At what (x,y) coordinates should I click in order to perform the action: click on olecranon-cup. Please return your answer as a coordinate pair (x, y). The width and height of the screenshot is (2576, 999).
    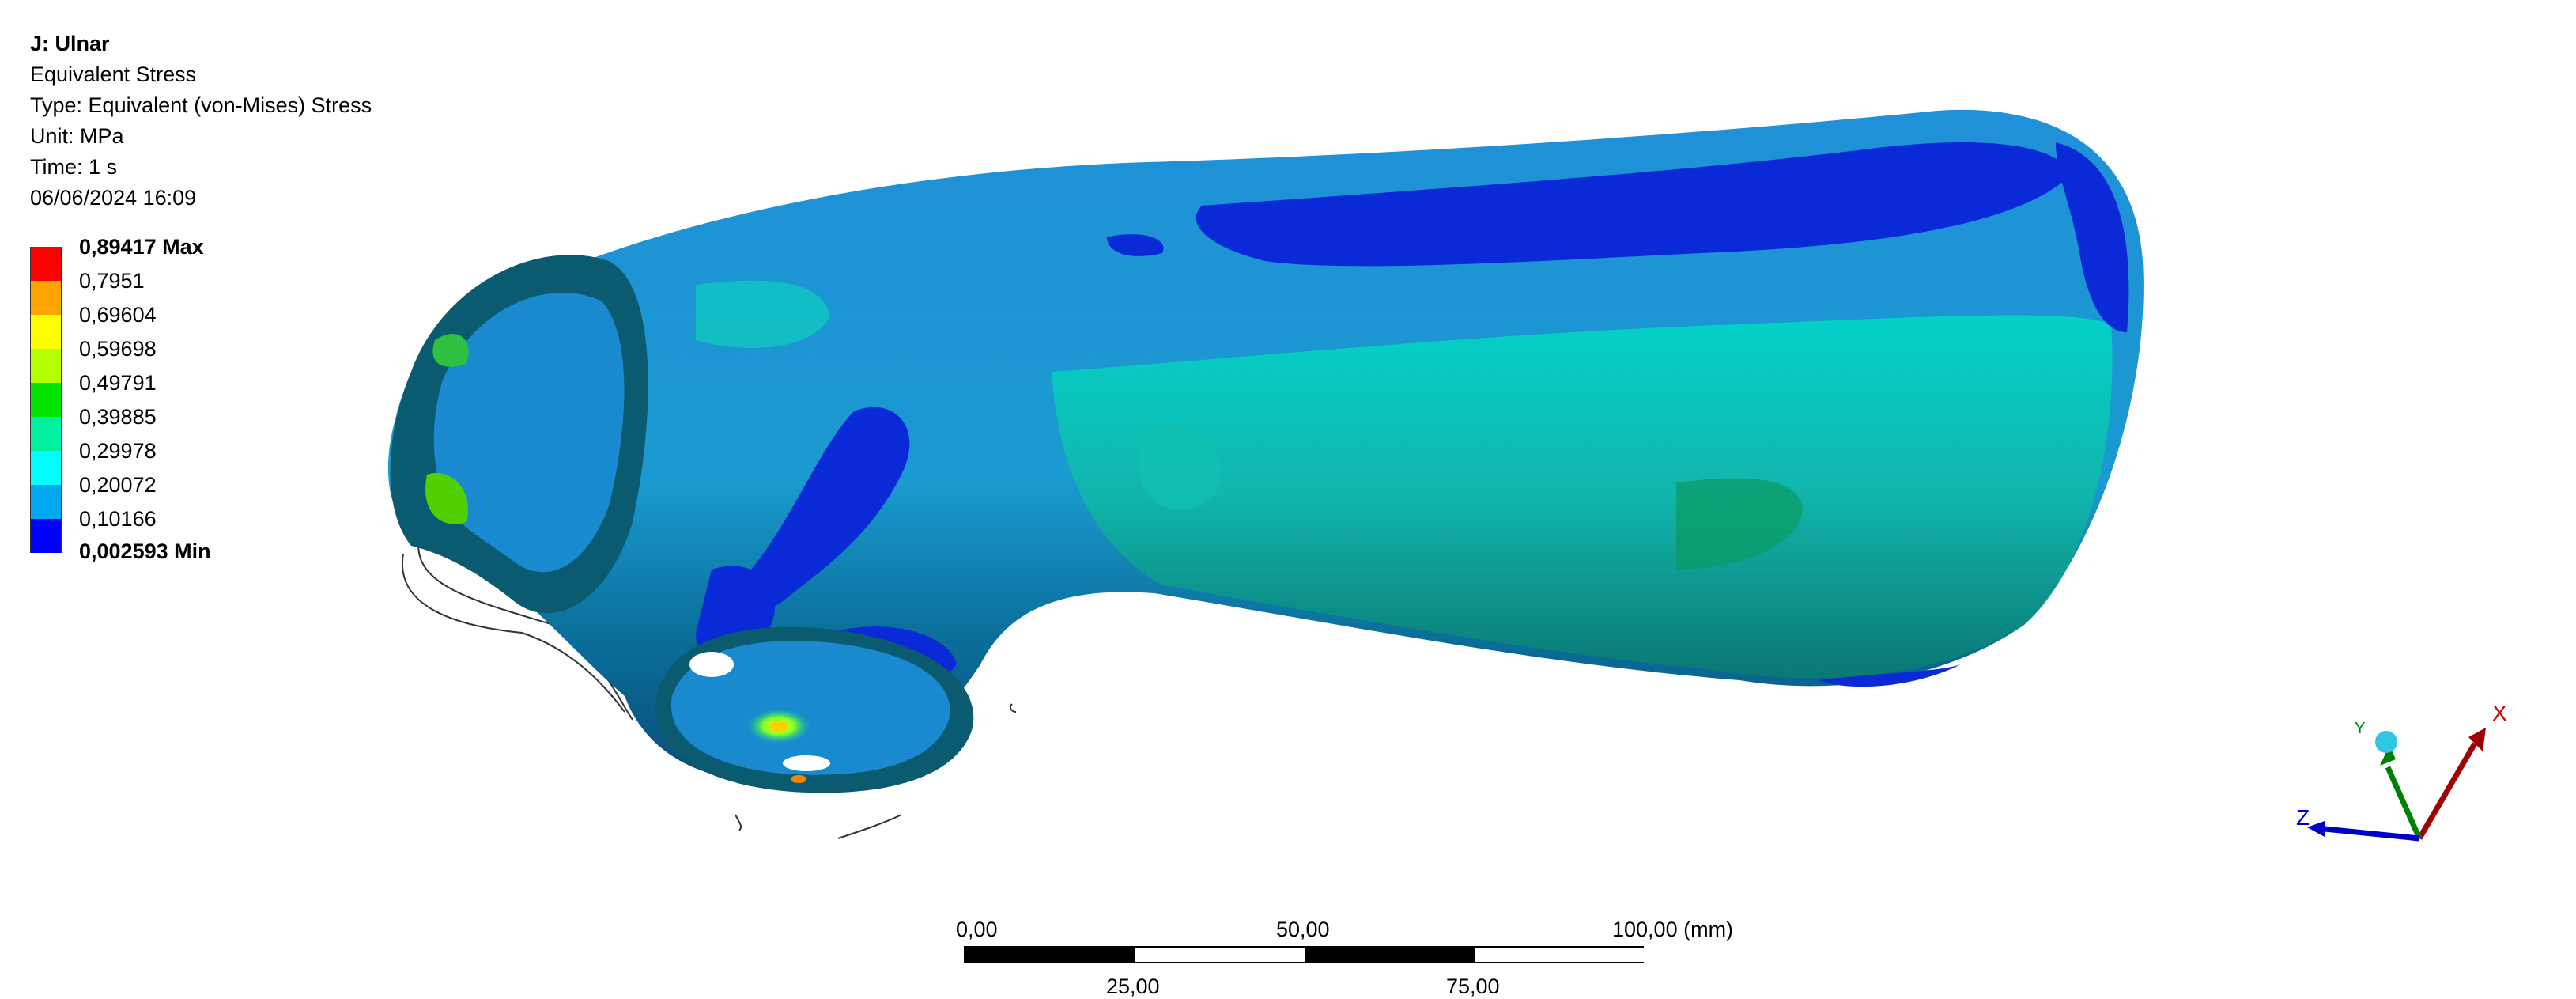
    Looking at the image, I should click on (519, 434).